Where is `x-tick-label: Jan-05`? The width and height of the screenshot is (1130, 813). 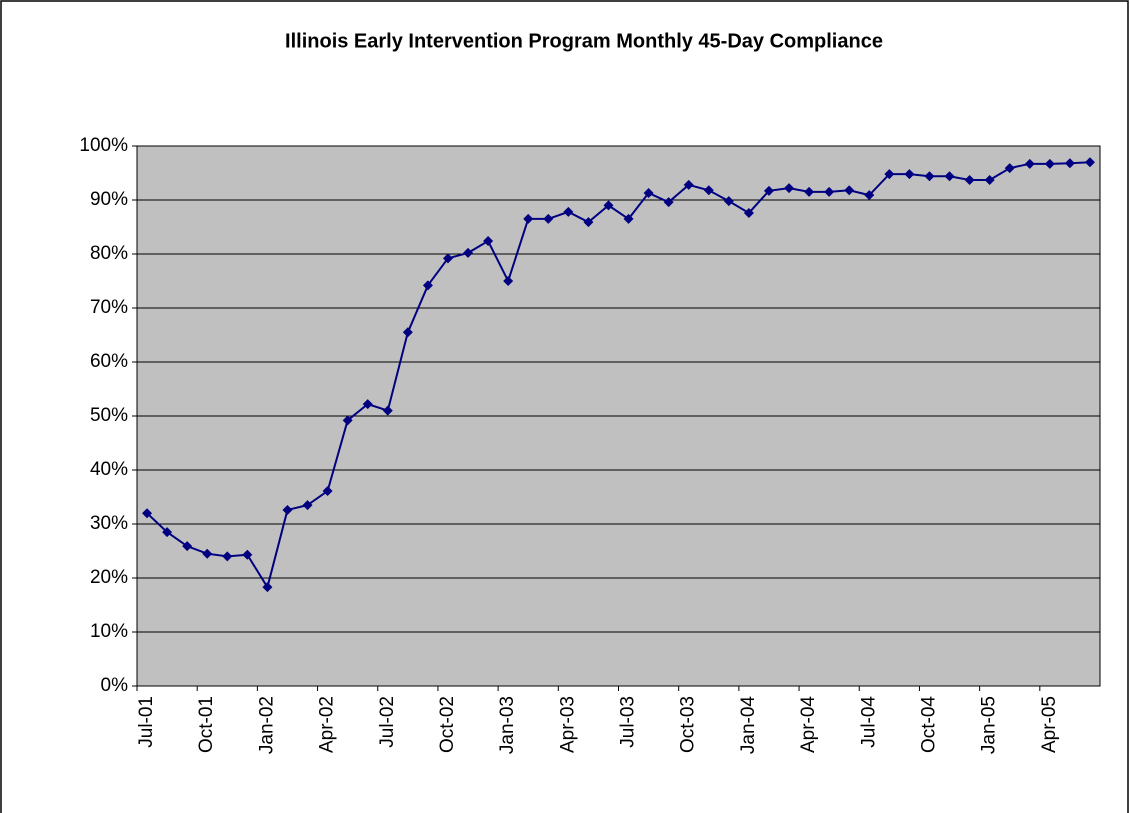 x-tick-label: Jan-05 is located at coordinates (989, 725).